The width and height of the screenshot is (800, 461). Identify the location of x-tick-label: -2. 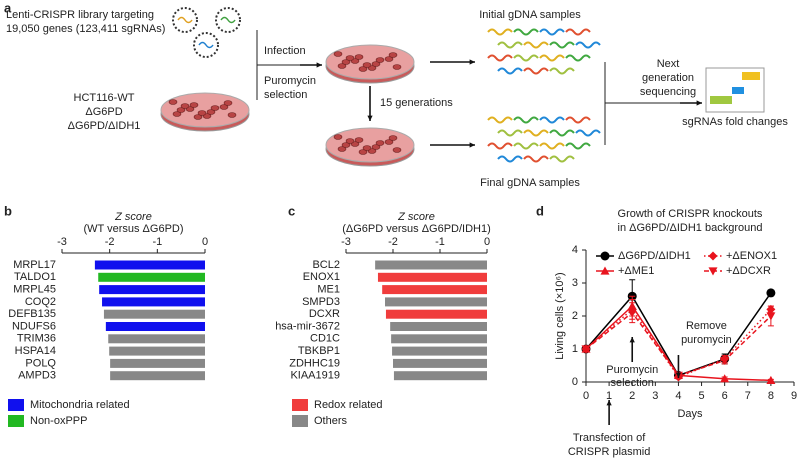
(393, 242).